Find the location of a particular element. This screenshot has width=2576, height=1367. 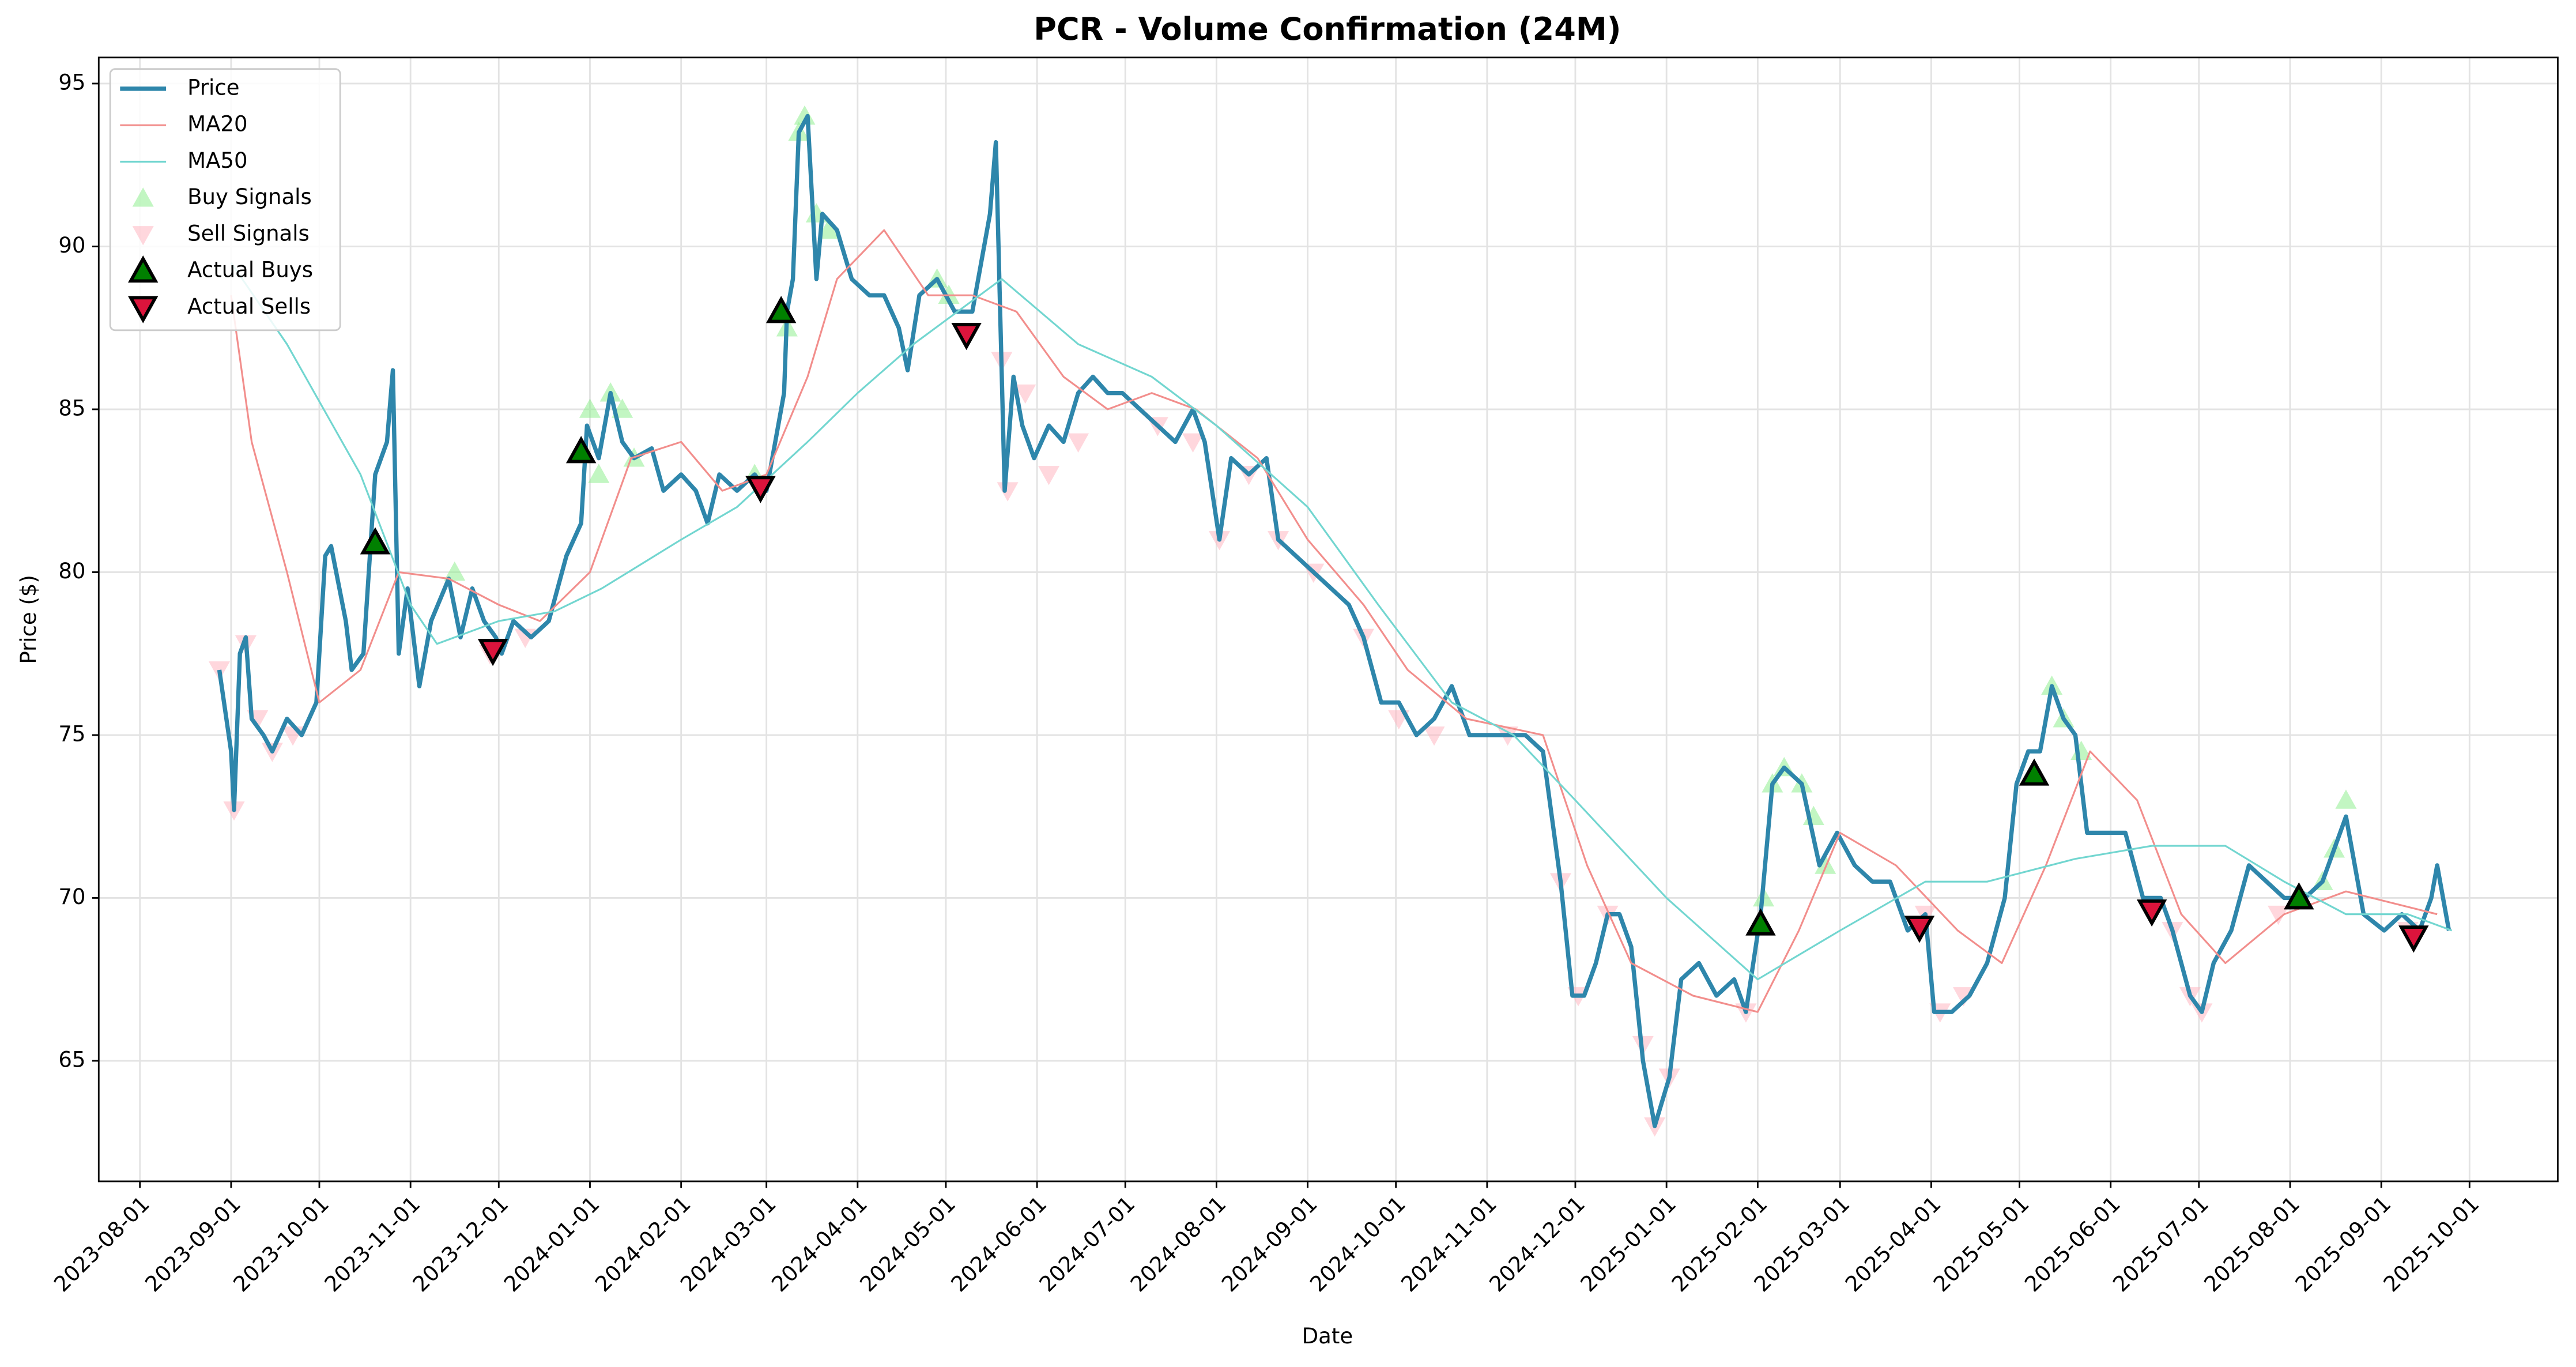

legend-label: MA20 is located at coordinates (217, 125).